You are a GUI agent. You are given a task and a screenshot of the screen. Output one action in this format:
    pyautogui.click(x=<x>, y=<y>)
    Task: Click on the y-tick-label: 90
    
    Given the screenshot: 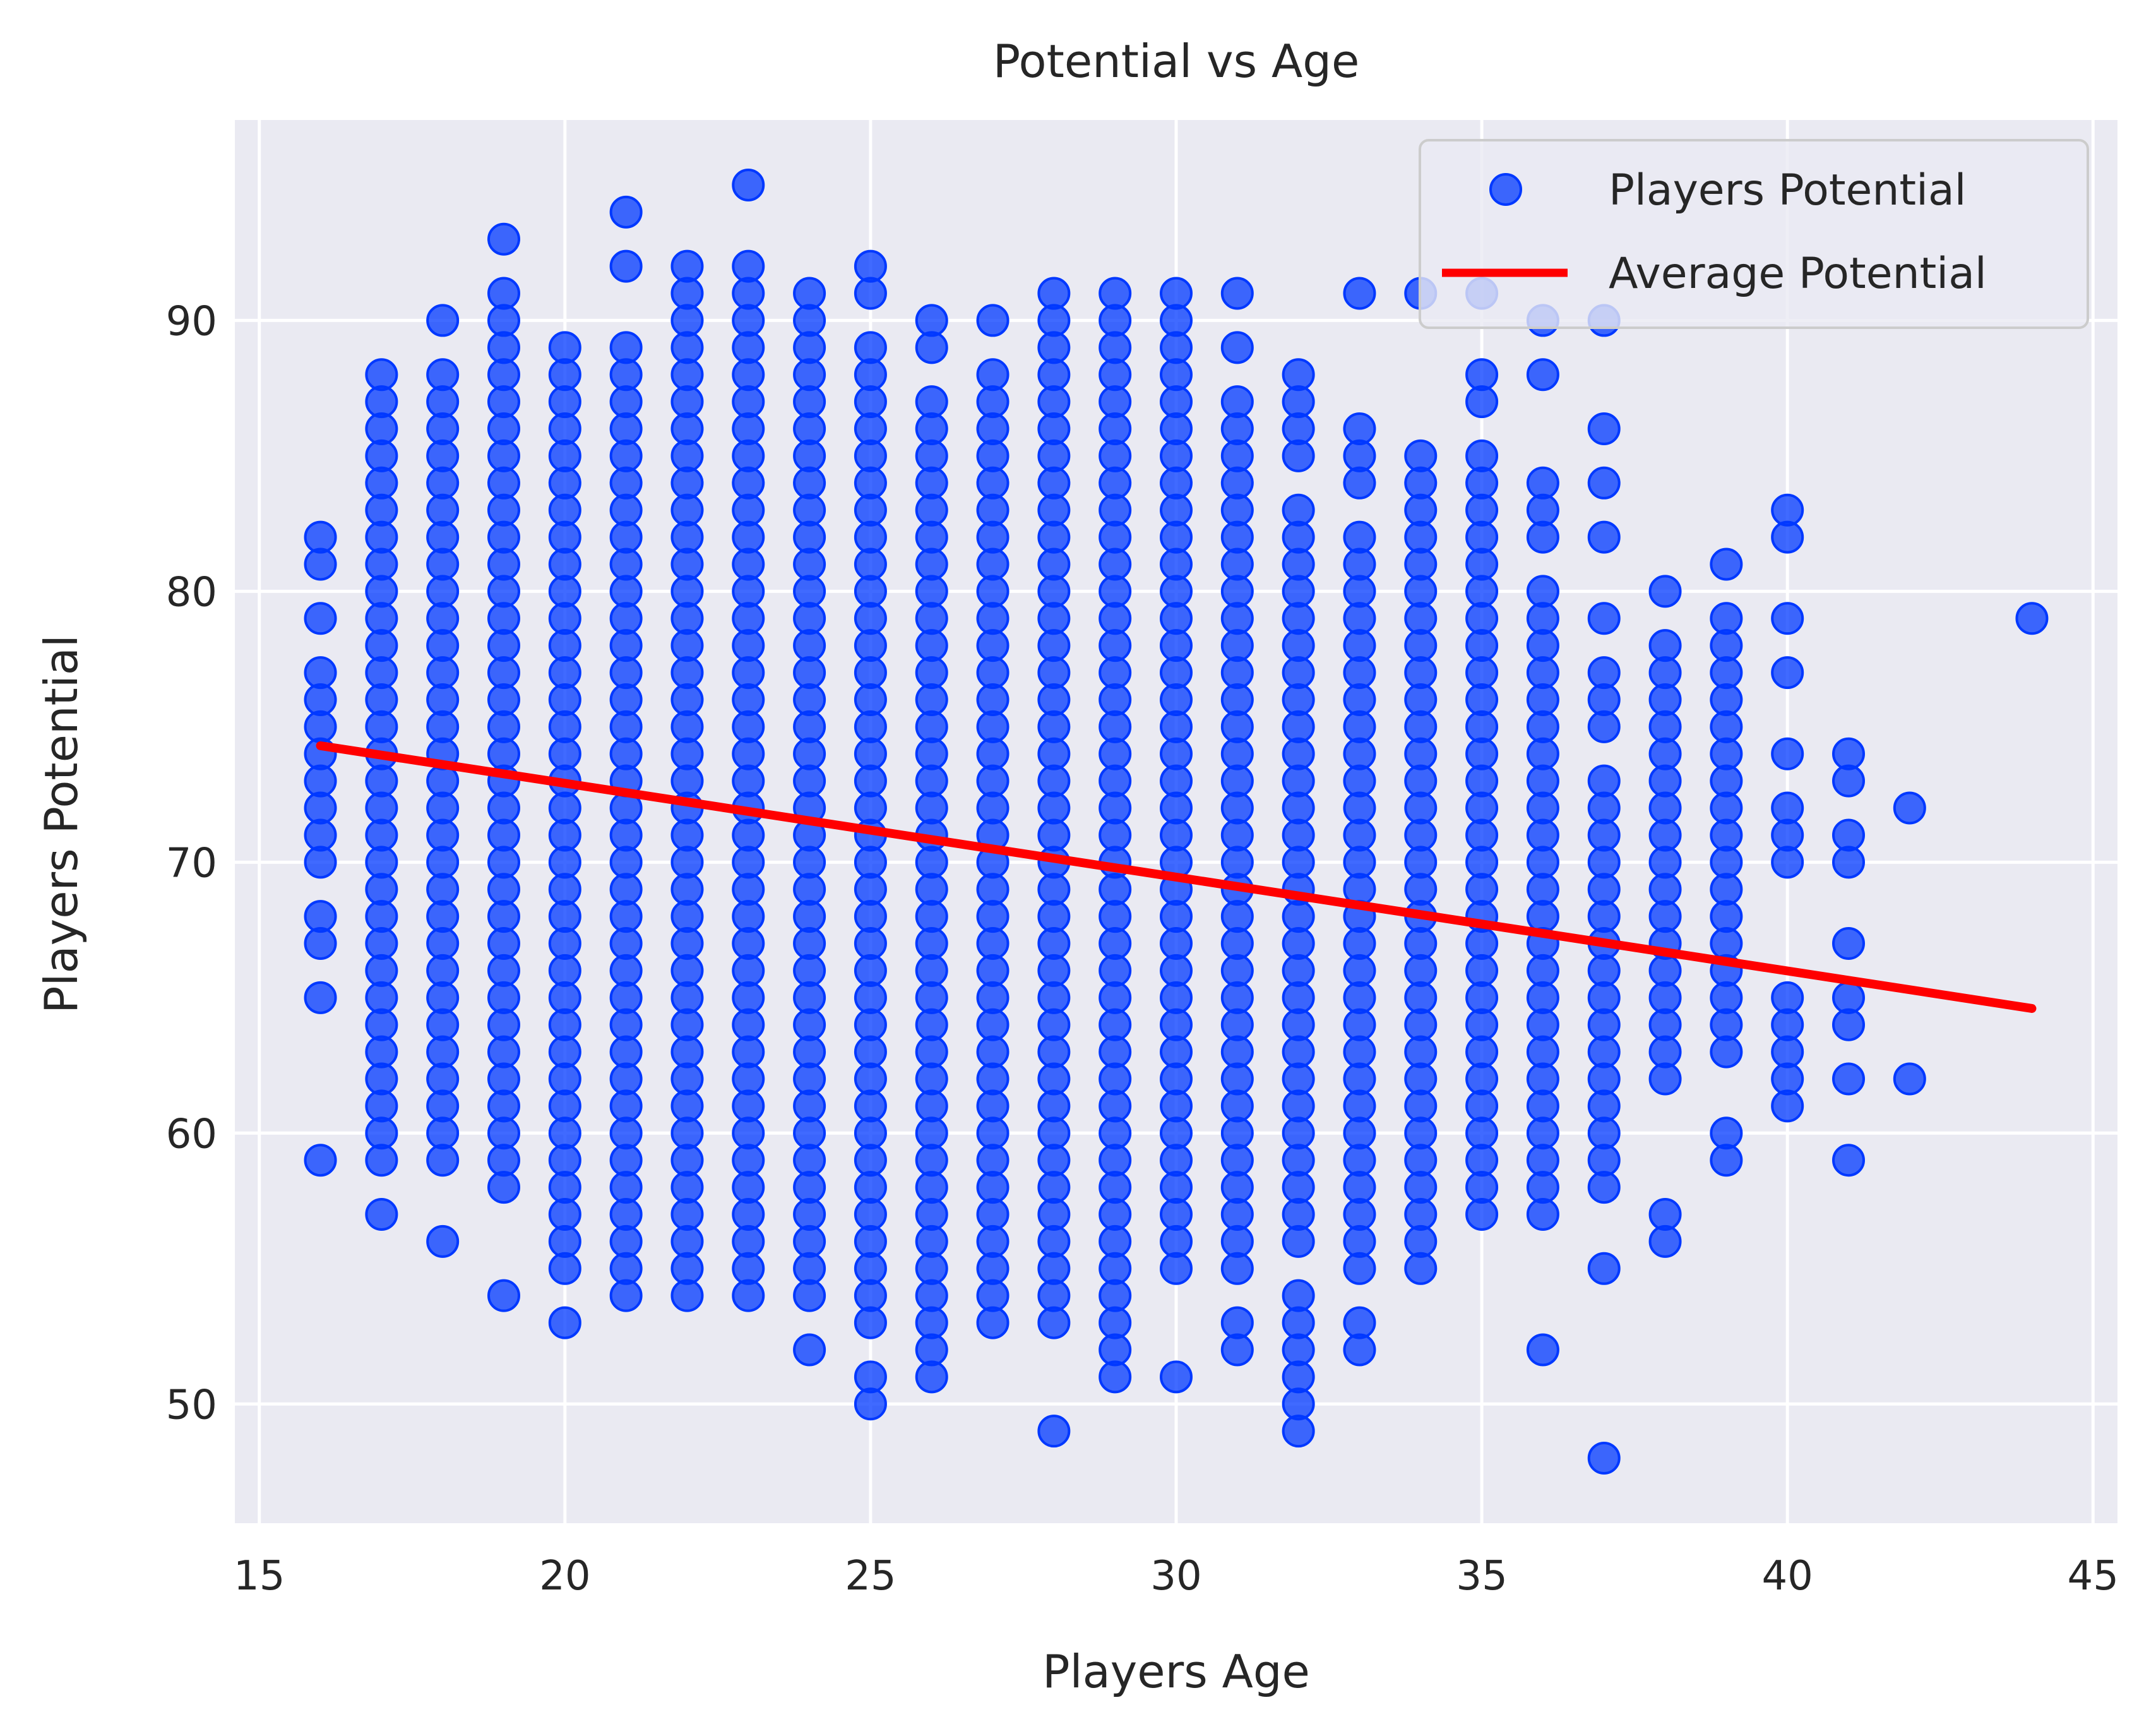 What is the action you would take?
    pyautogui.click(x=191, y=321)
    